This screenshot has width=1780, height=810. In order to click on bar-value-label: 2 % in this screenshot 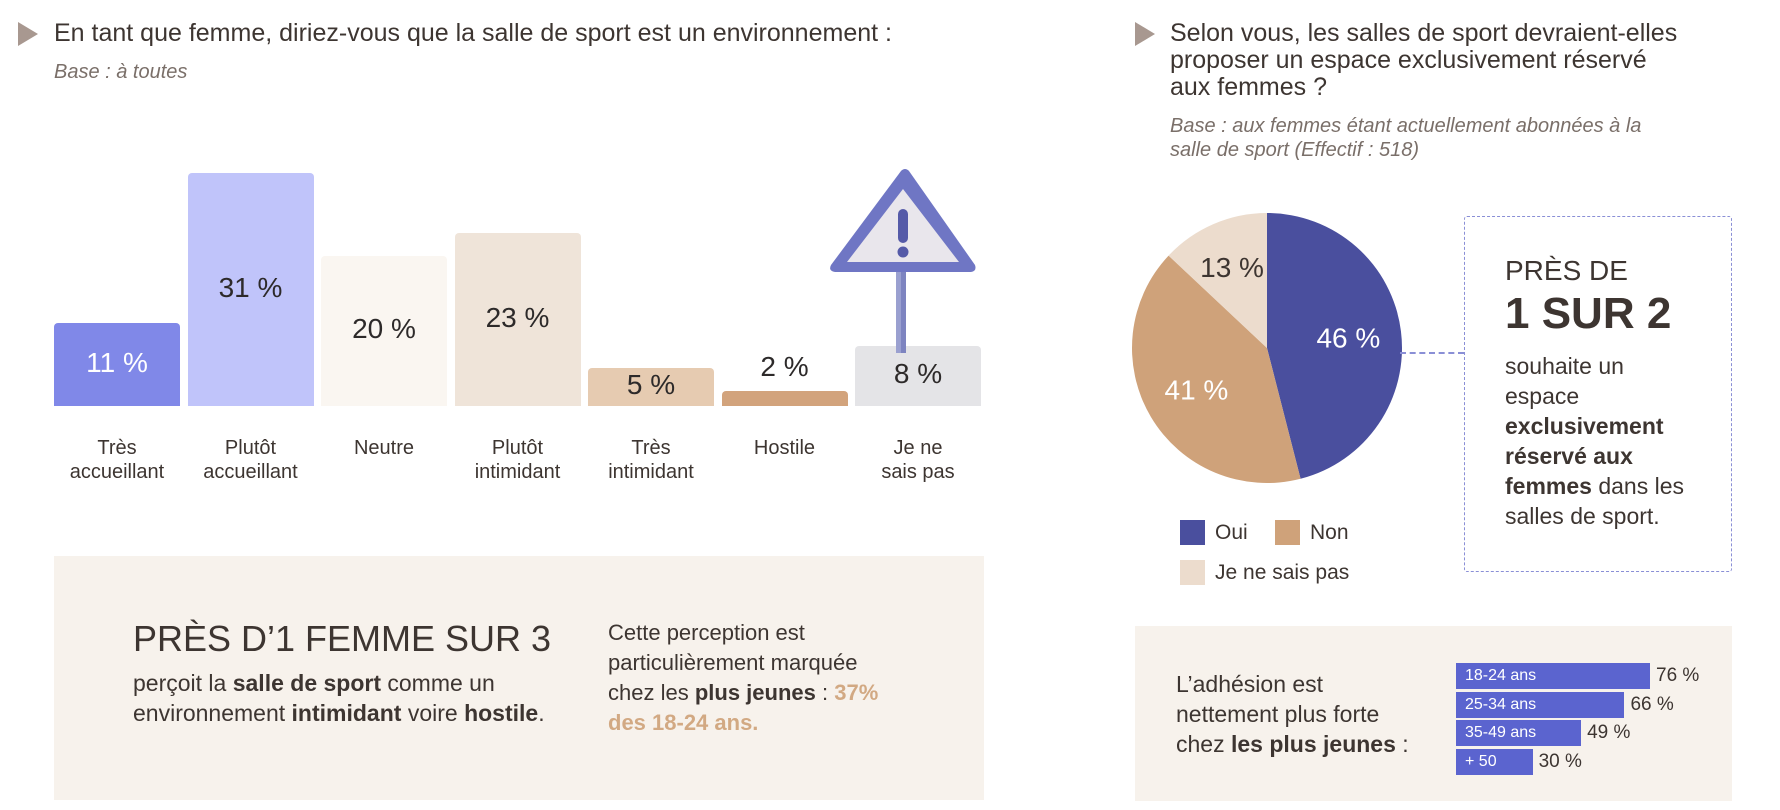, I will do `click(784, 366)`.